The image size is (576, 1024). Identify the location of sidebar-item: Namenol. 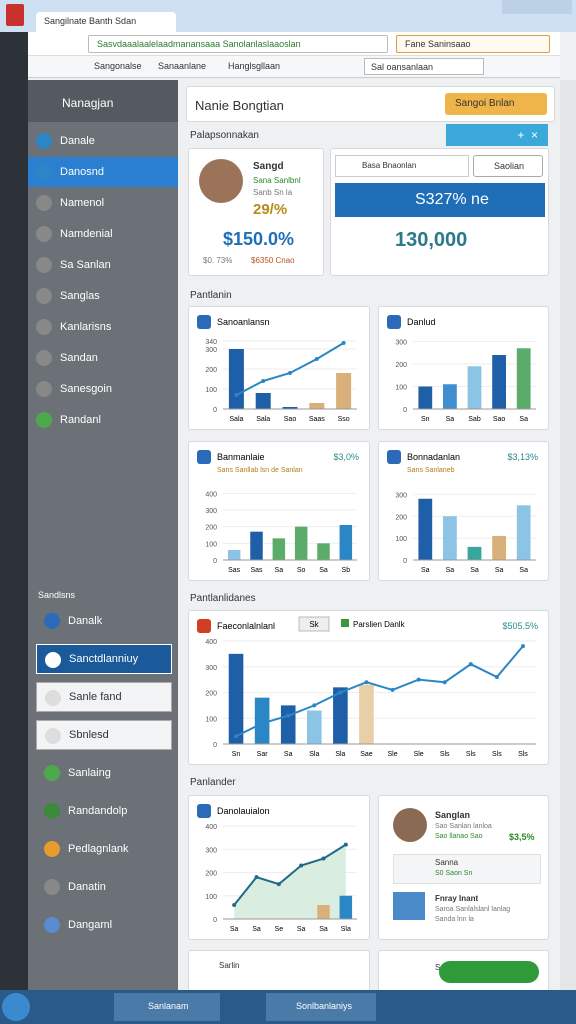
(103, 203).